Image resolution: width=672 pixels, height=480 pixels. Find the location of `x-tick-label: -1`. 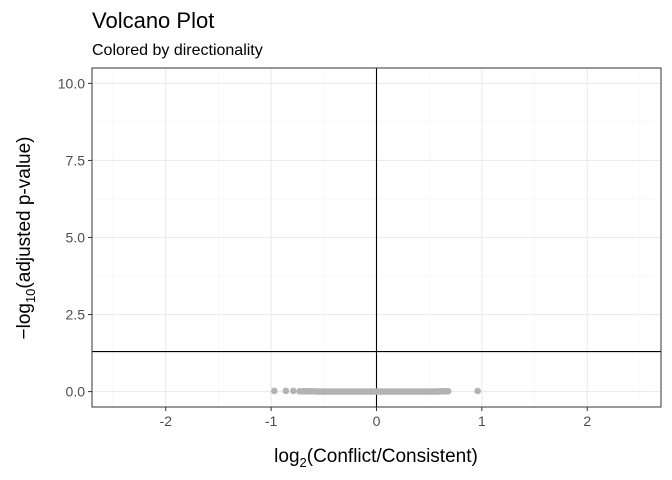

x-tick-label: -1 is located at coordinates (271, 421).